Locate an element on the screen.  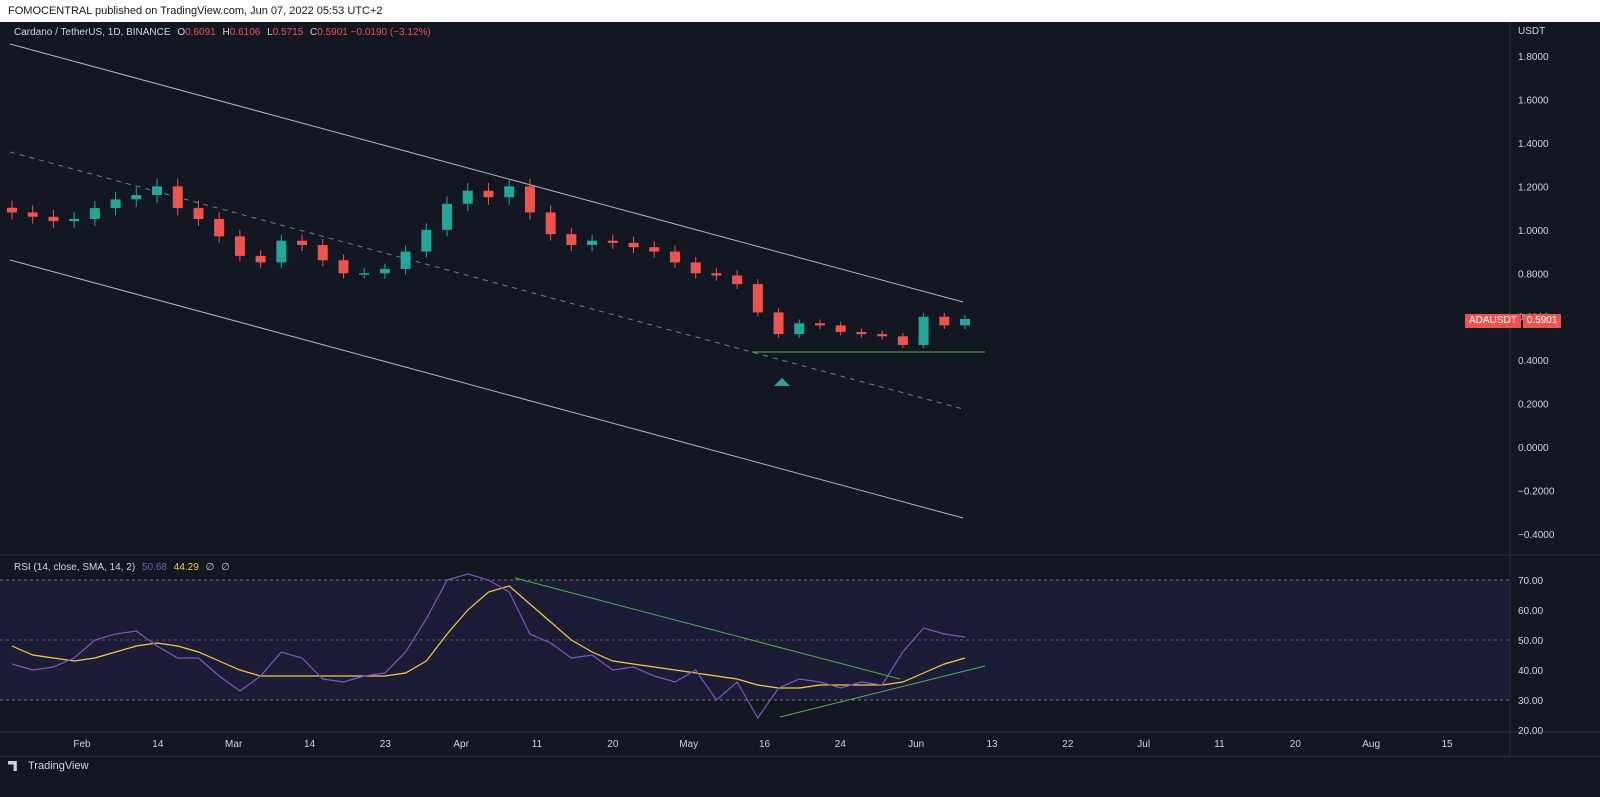
buy-signal-marker is located at coordinates (782, 382).